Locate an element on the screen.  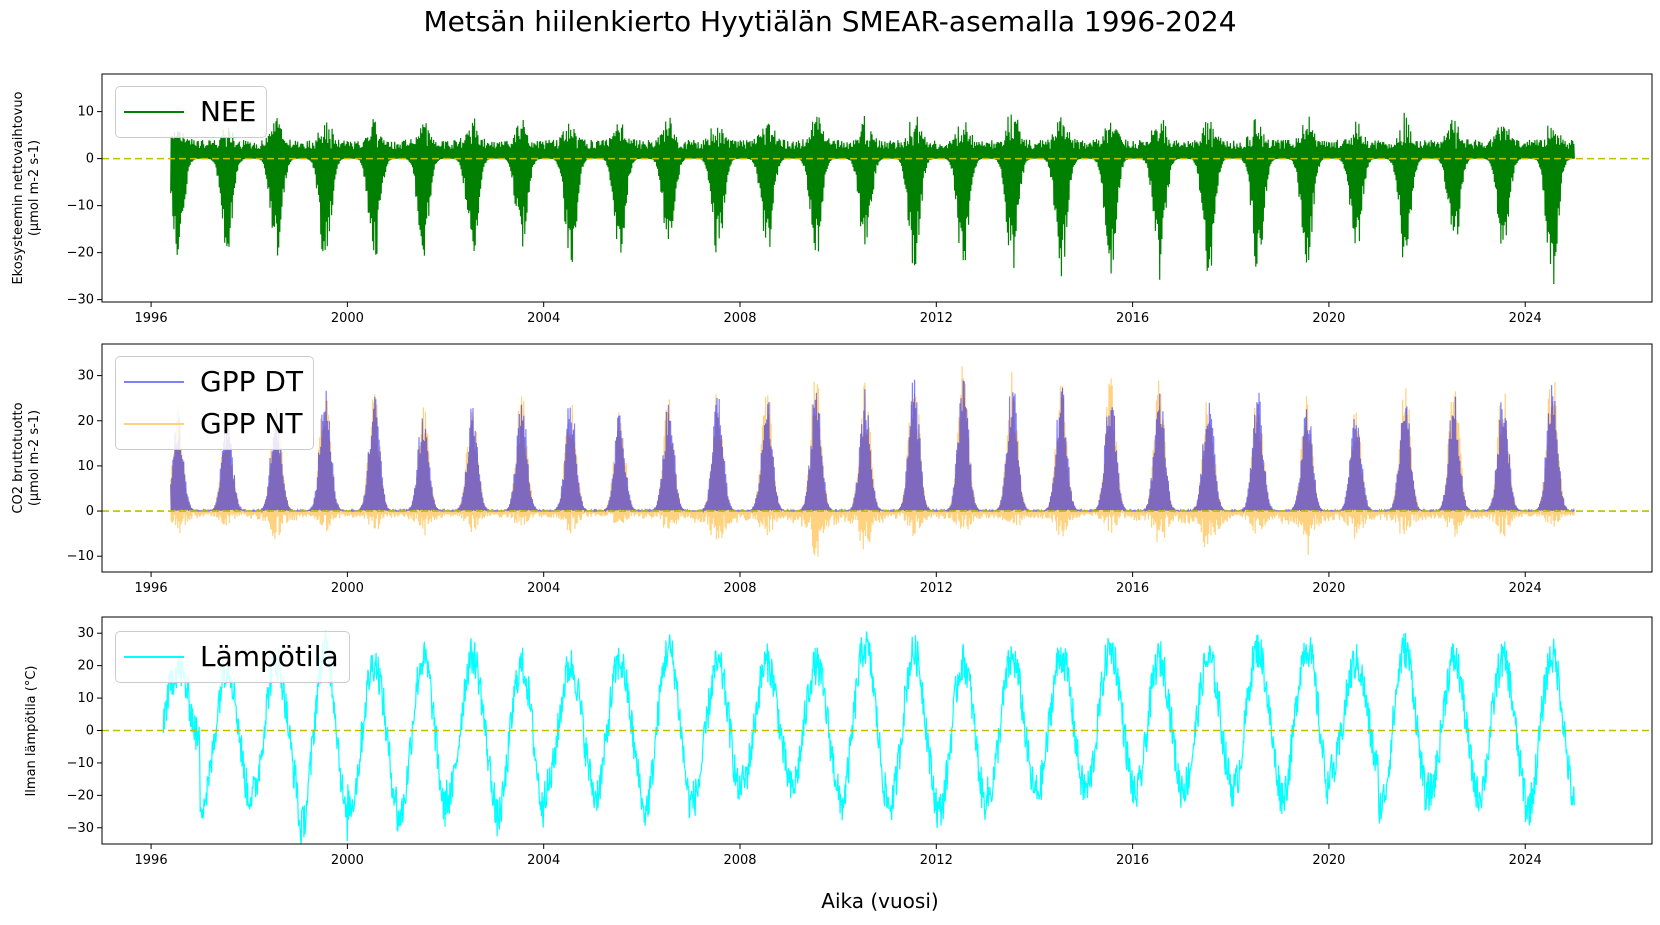
legend-label: GPP NT is located at coordinates (251, 423).